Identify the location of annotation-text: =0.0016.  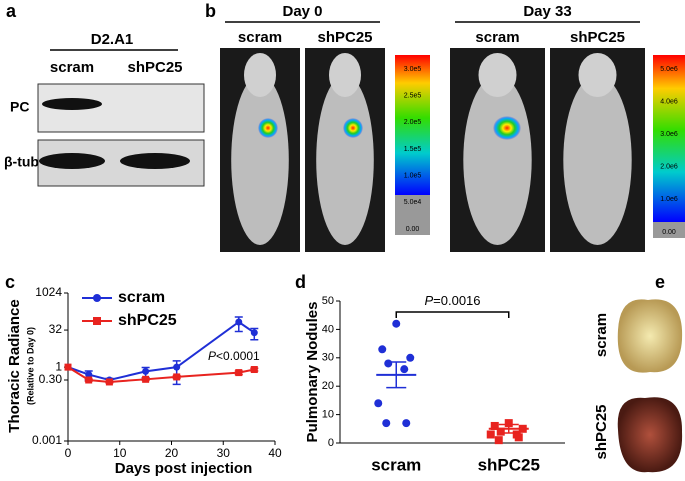
(456, 300).